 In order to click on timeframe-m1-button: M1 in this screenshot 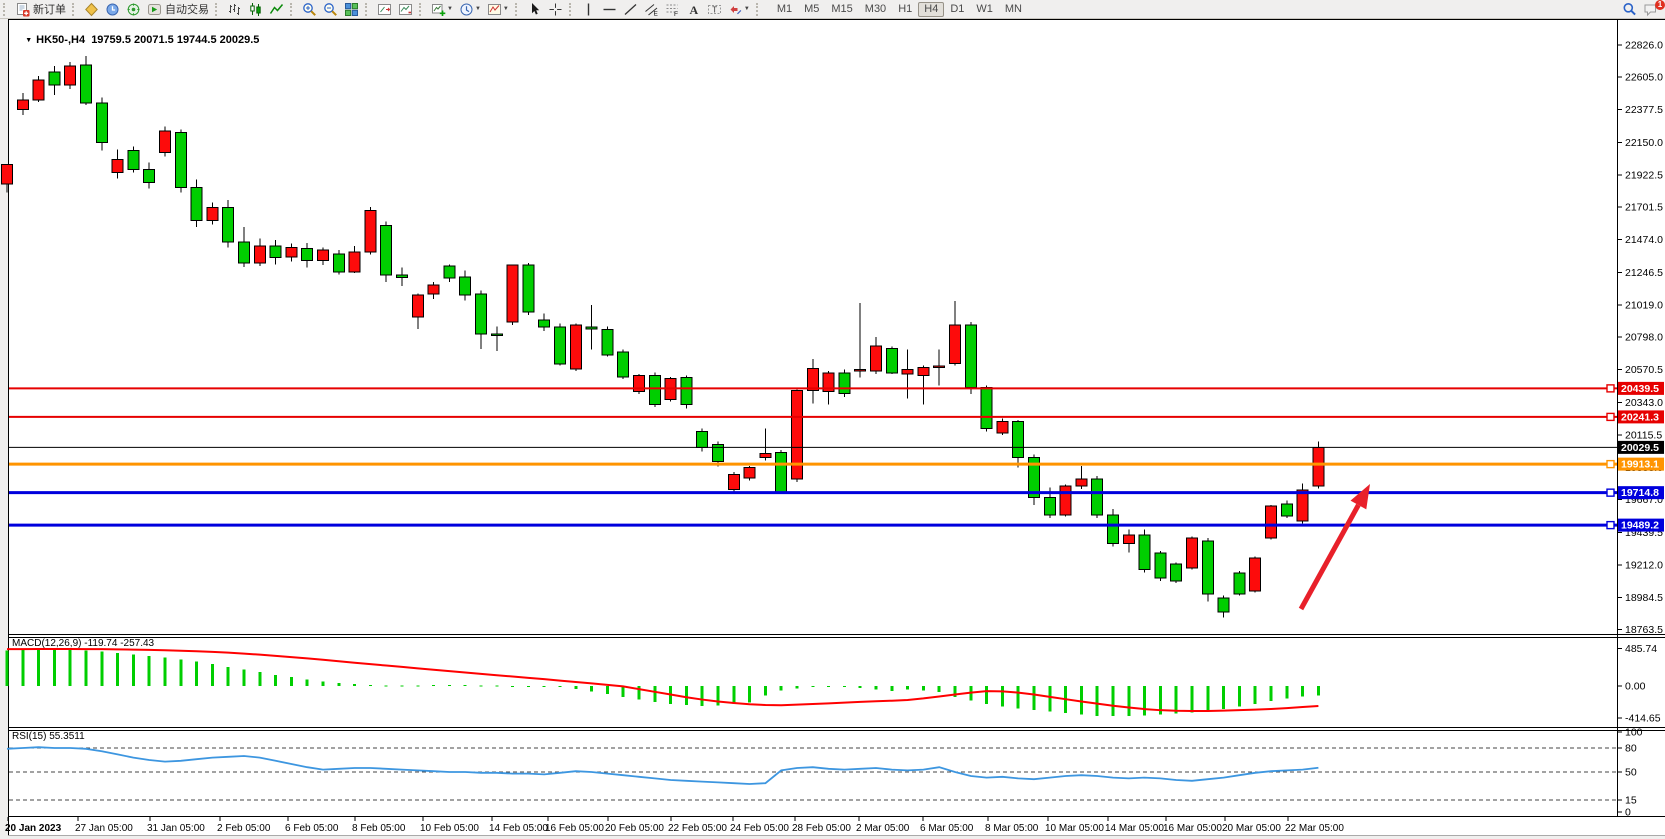, I will do `click(784, 8)`.